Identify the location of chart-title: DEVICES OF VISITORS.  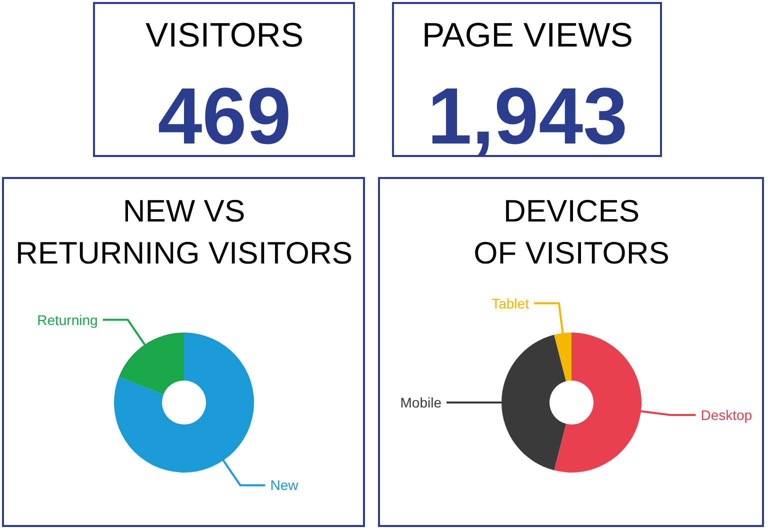
(572, 232).